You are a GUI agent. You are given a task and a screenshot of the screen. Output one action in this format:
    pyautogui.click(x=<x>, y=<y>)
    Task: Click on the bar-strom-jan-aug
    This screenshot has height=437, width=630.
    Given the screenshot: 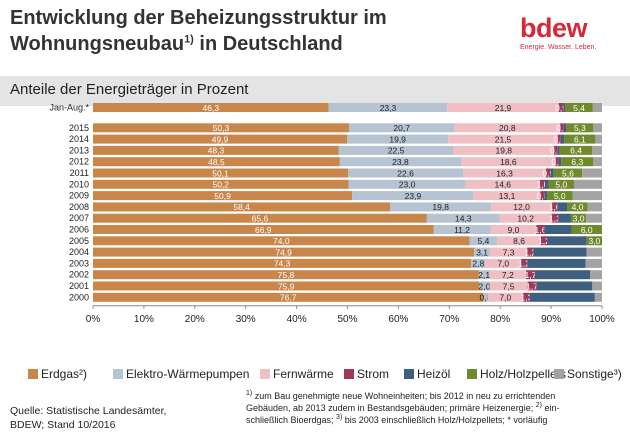 What is the action you would take?
    pyautogui.click(x=561, y=107)
    